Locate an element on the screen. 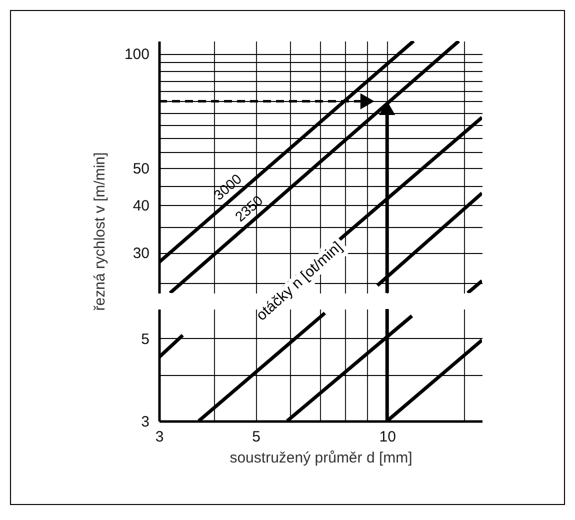  y-axis-title: řezná rychlost v [m/min] is located at coordinates (100, 231).